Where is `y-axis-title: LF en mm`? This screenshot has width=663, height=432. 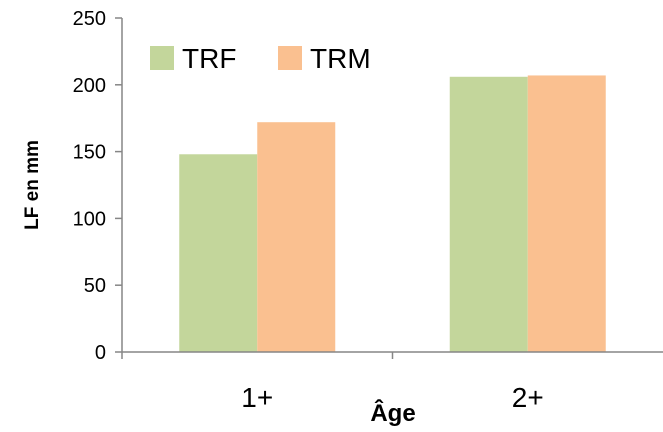 y-axis-title: LF en mm is located at coordinates (32, 185).